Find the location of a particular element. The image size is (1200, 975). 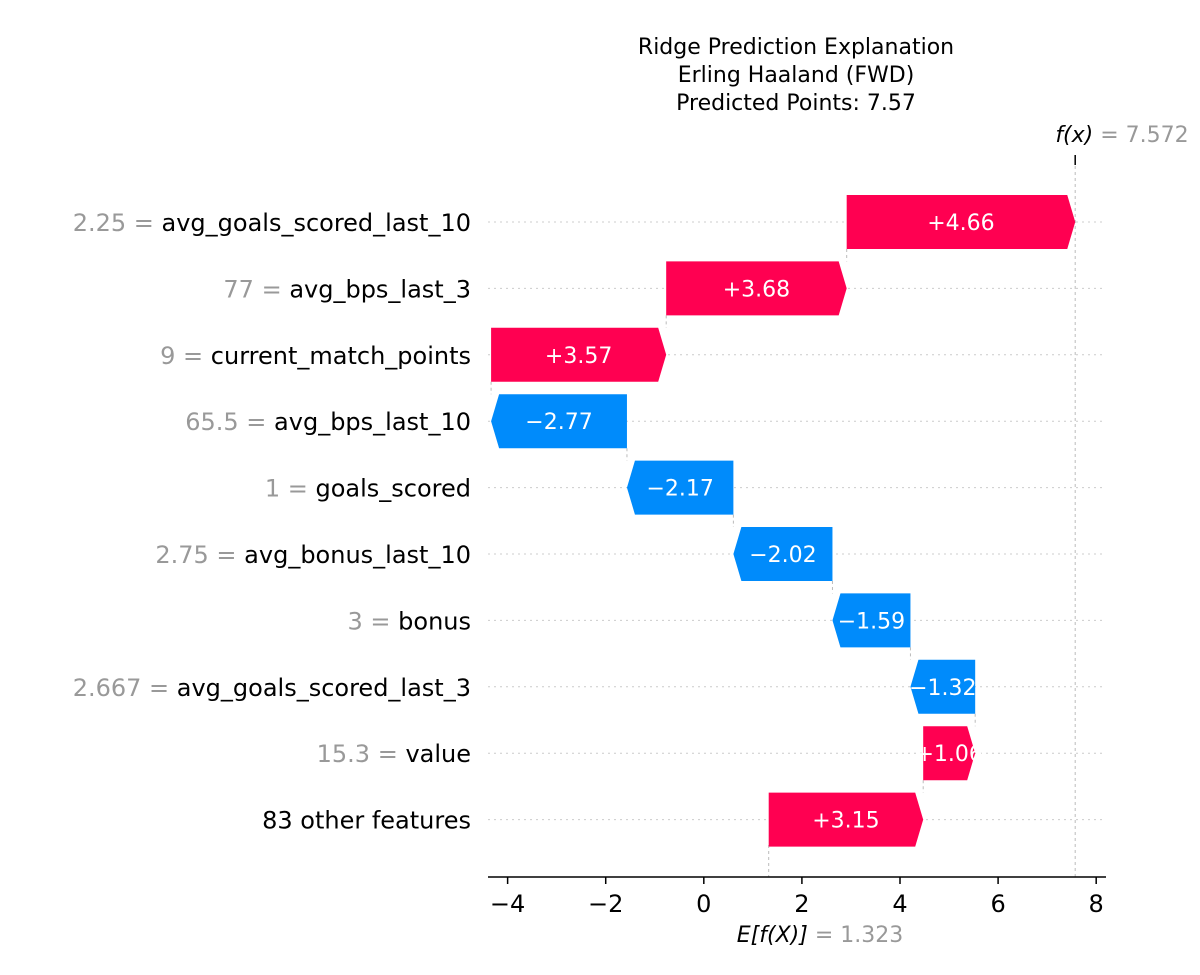

feature-label: 15.3 = value is located at coordinates (394, 754).